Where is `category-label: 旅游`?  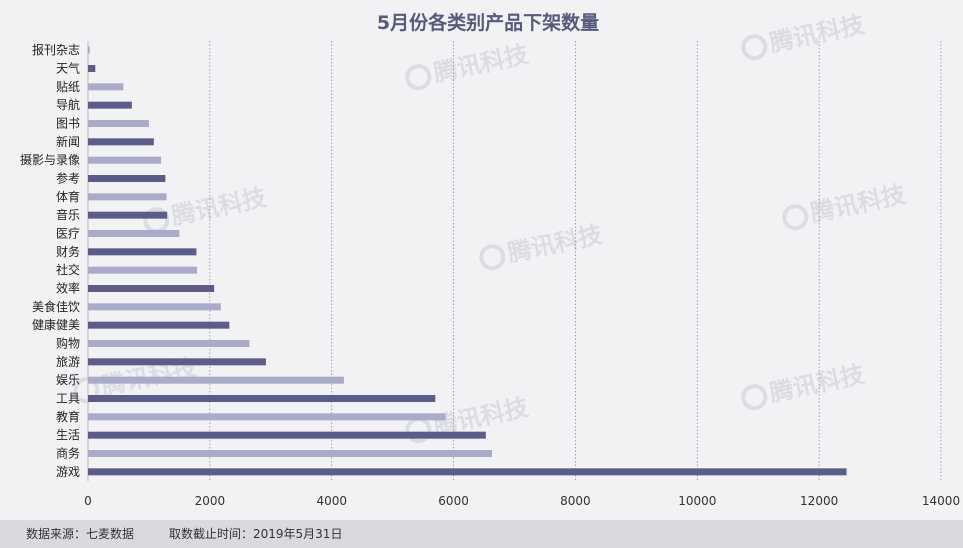
category-label: 旅游 is located at coordinates (68, 362).